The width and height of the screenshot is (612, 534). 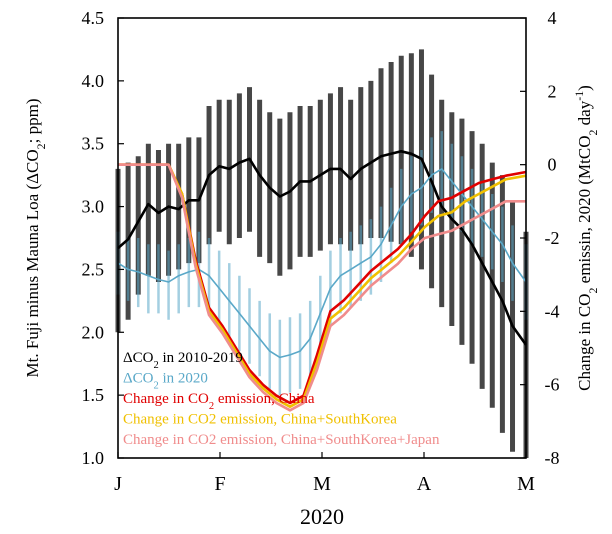 I want to click on left-tick-label: 3.5, so click(x=93, y=144).